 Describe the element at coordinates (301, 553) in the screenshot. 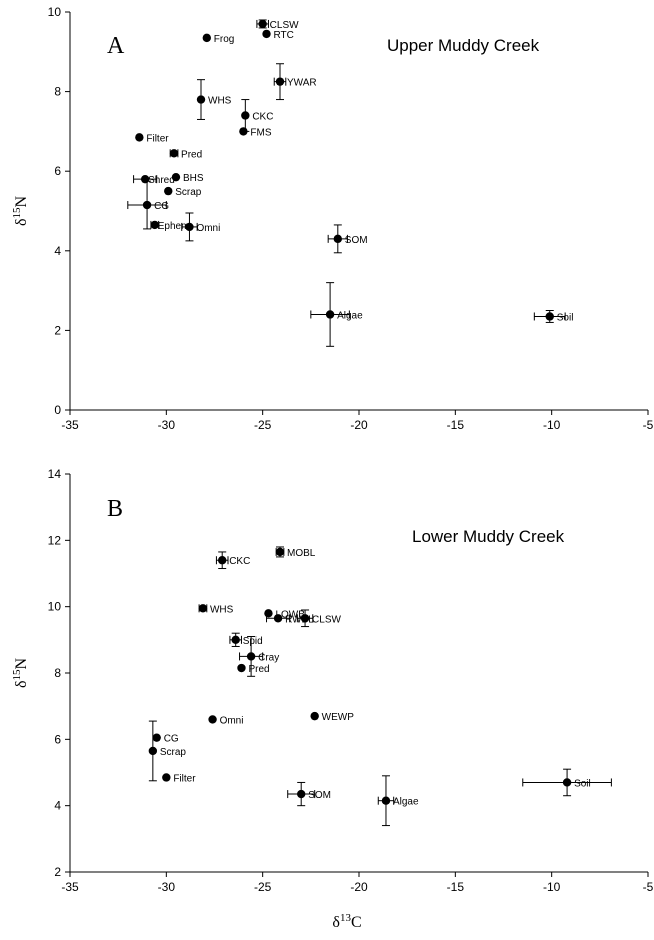

I see `point-label-mobl: MOBL` at that location.